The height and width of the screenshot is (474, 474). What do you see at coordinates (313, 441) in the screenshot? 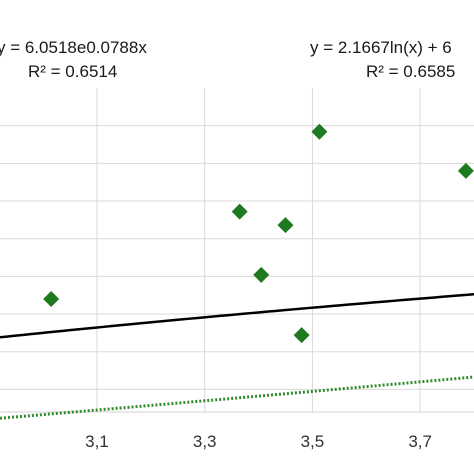
I see `x-tick-label: 3,5` at bounding box center [313, 441].